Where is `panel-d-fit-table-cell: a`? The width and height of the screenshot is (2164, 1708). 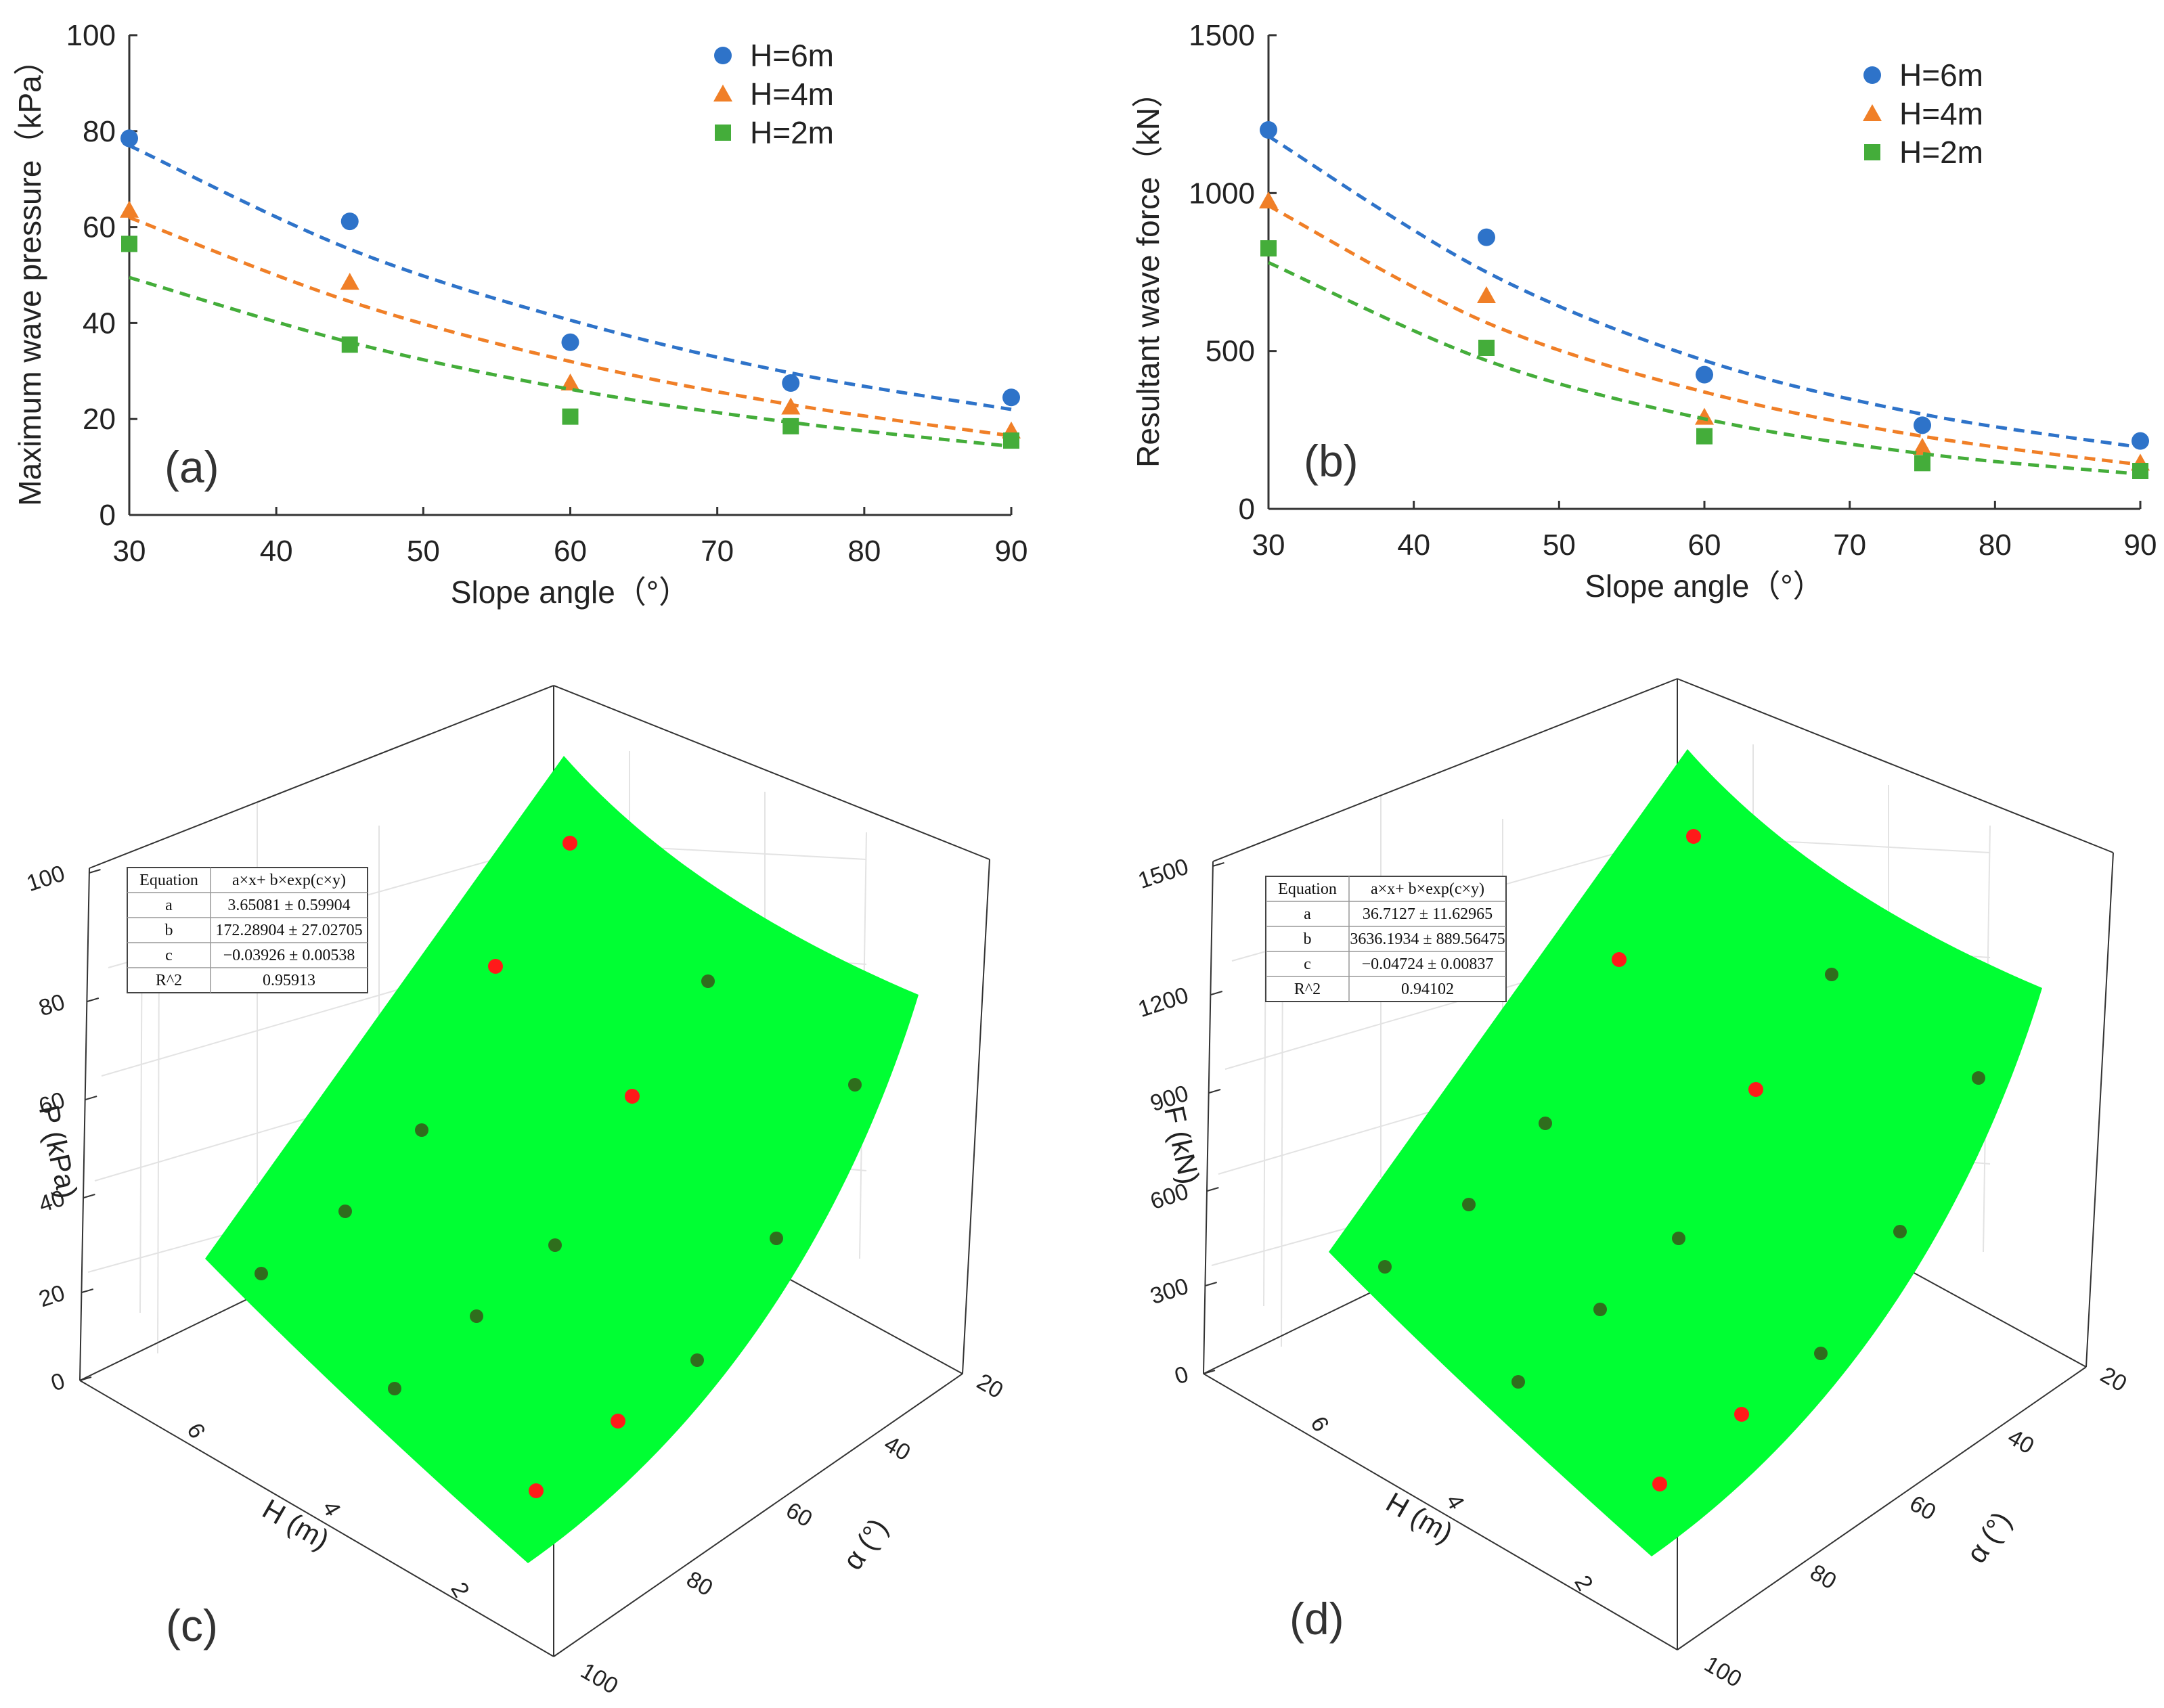
panel-d-fit-table-cell: a is located at coordinates (1307, 914).